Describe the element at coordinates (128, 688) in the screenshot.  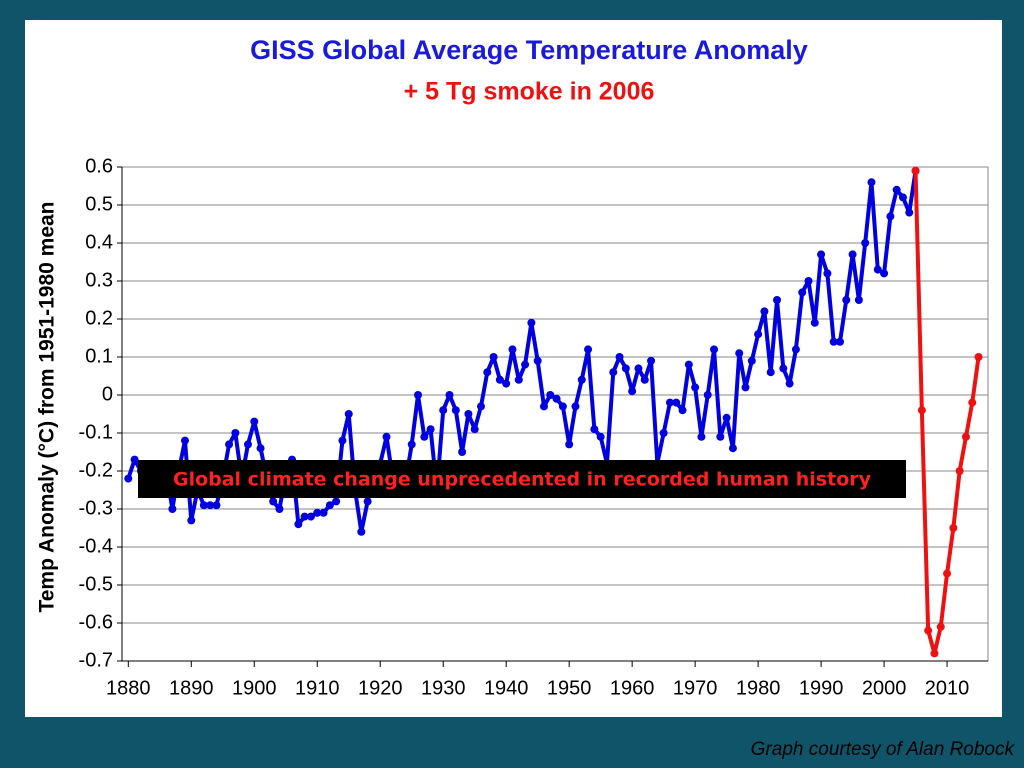
I see `x-tick-label: 1880` at that location.